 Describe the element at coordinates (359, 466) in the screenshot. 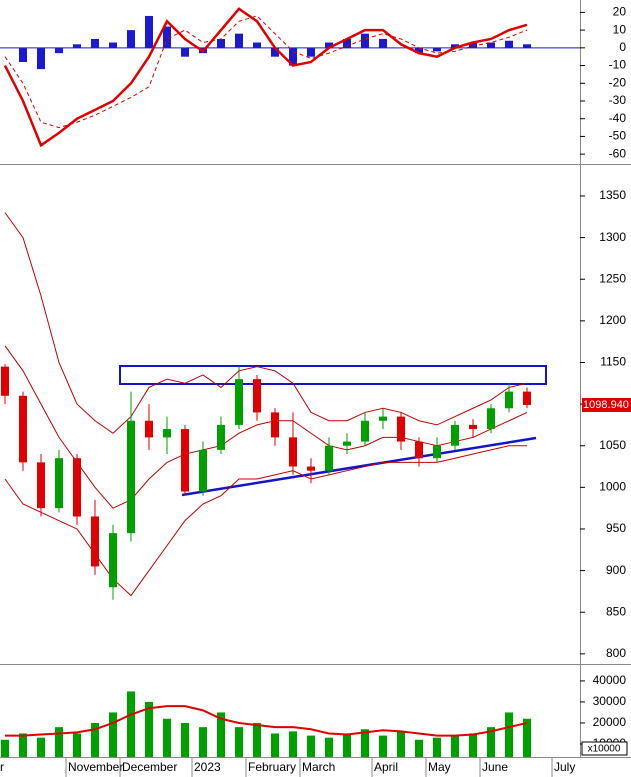

I see `support-trendline` at that location.